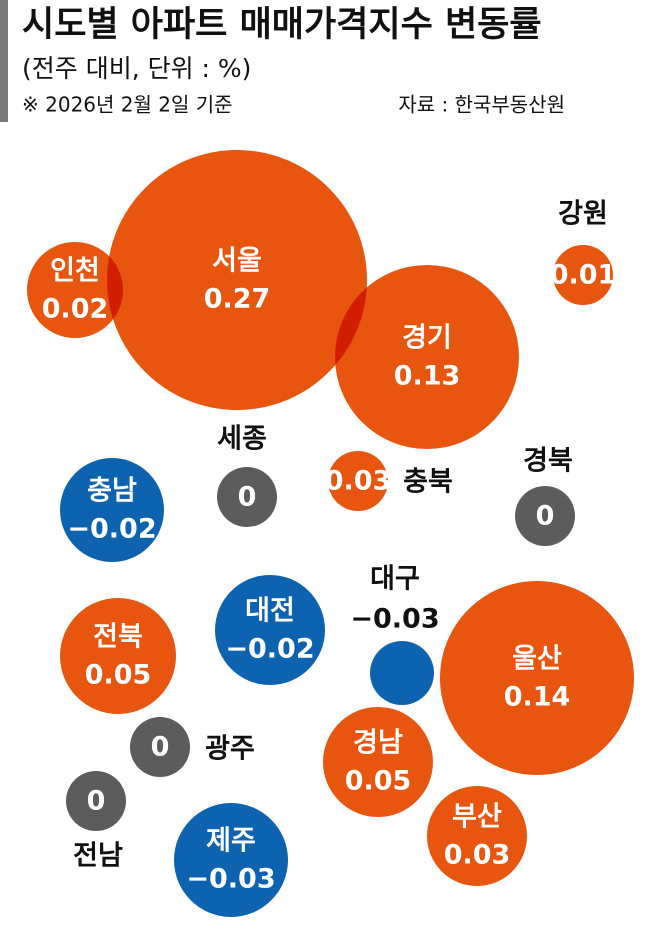 This screenshot has width=645, height=927. I want to click on value-label: 0.14, so click(537, 697).